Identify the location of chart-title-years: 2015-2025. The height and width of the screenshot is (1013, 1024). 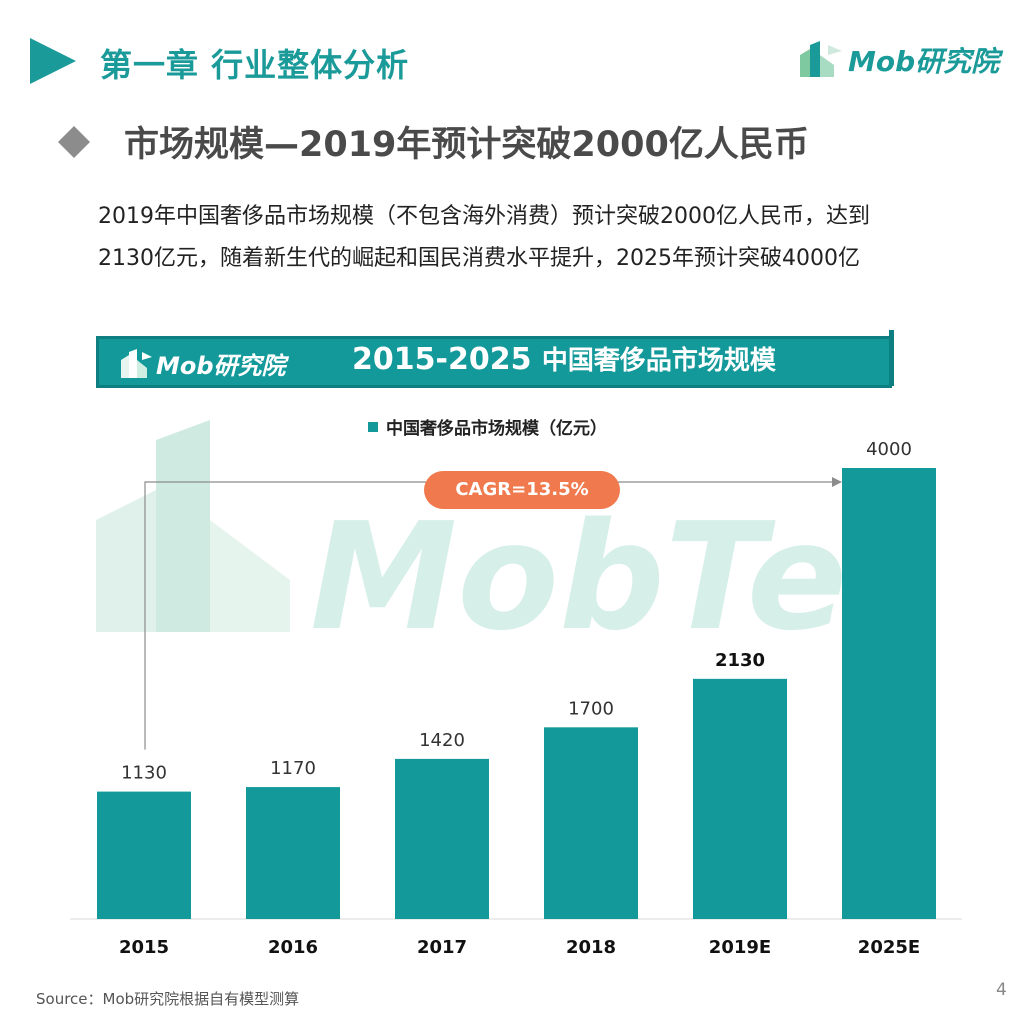
(442, 359).